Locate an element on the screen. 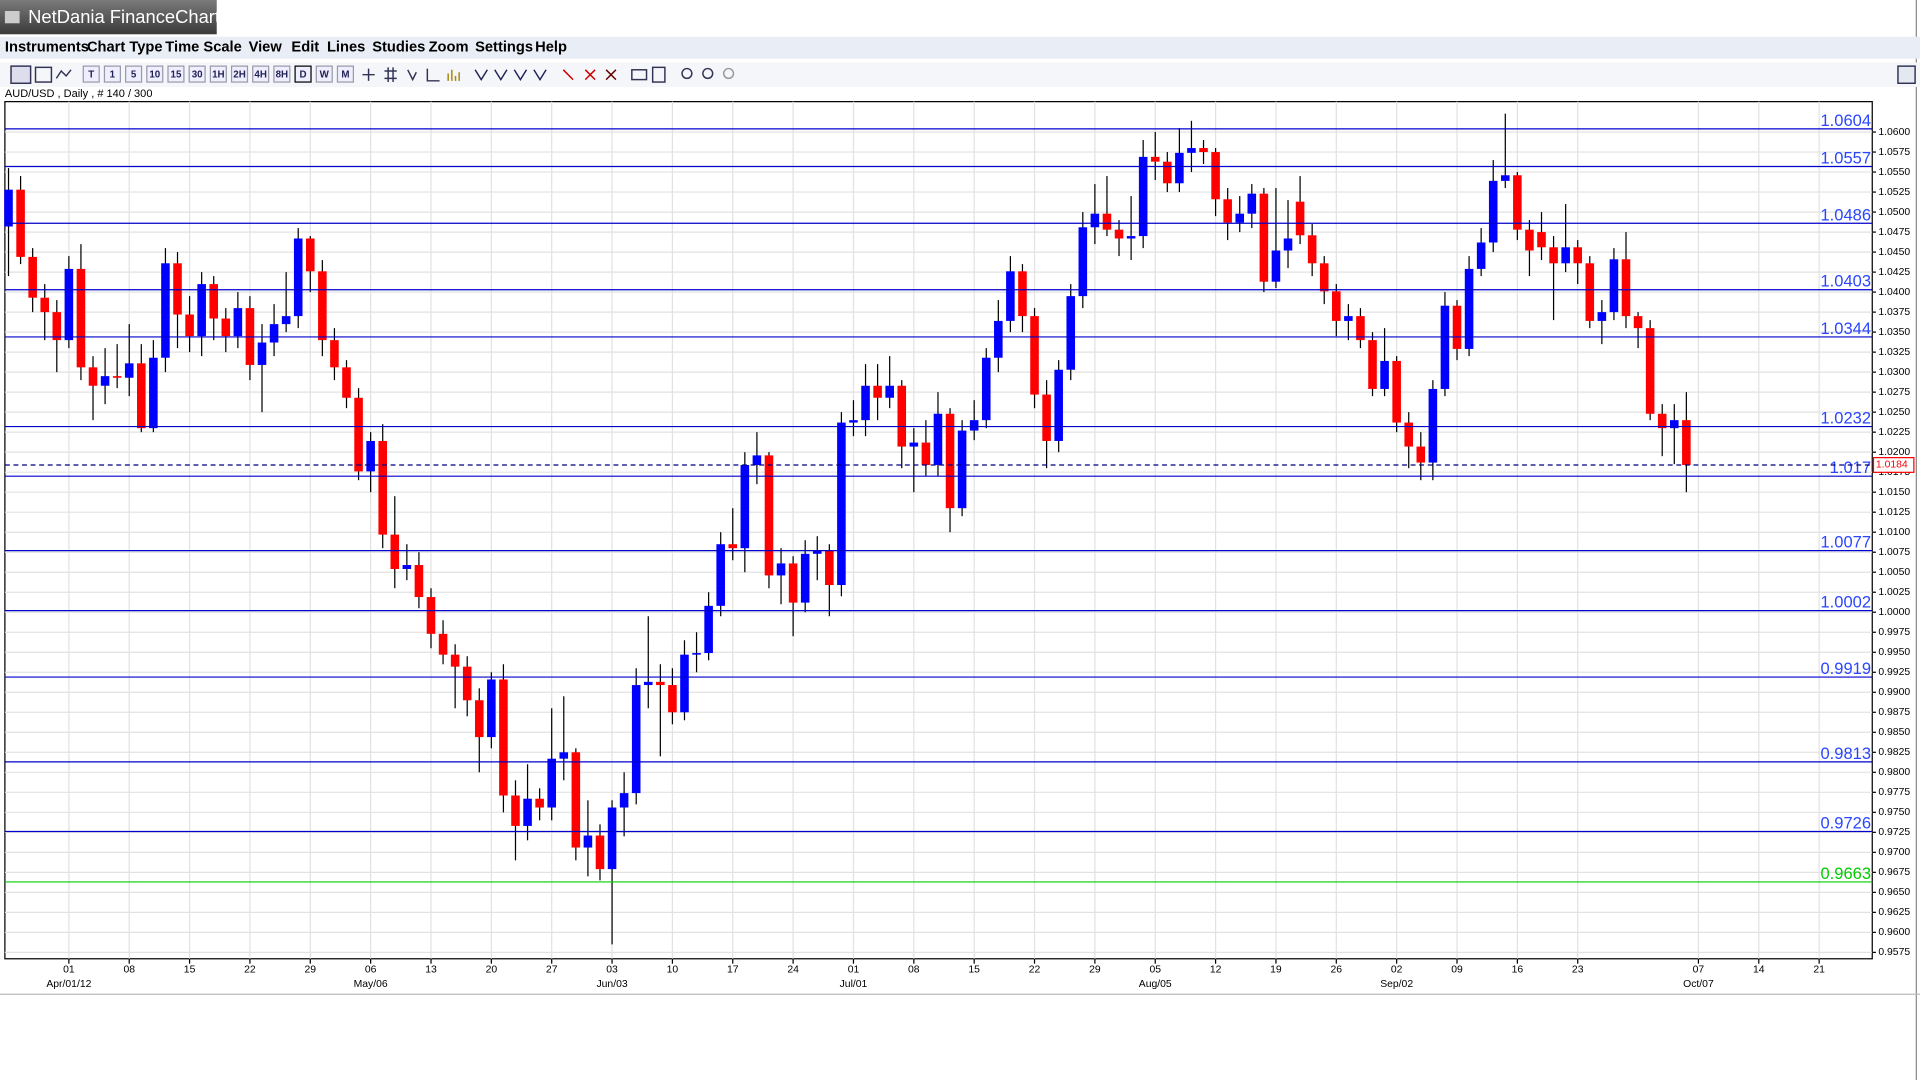  preview-icon is located at coordinates (658, 74).